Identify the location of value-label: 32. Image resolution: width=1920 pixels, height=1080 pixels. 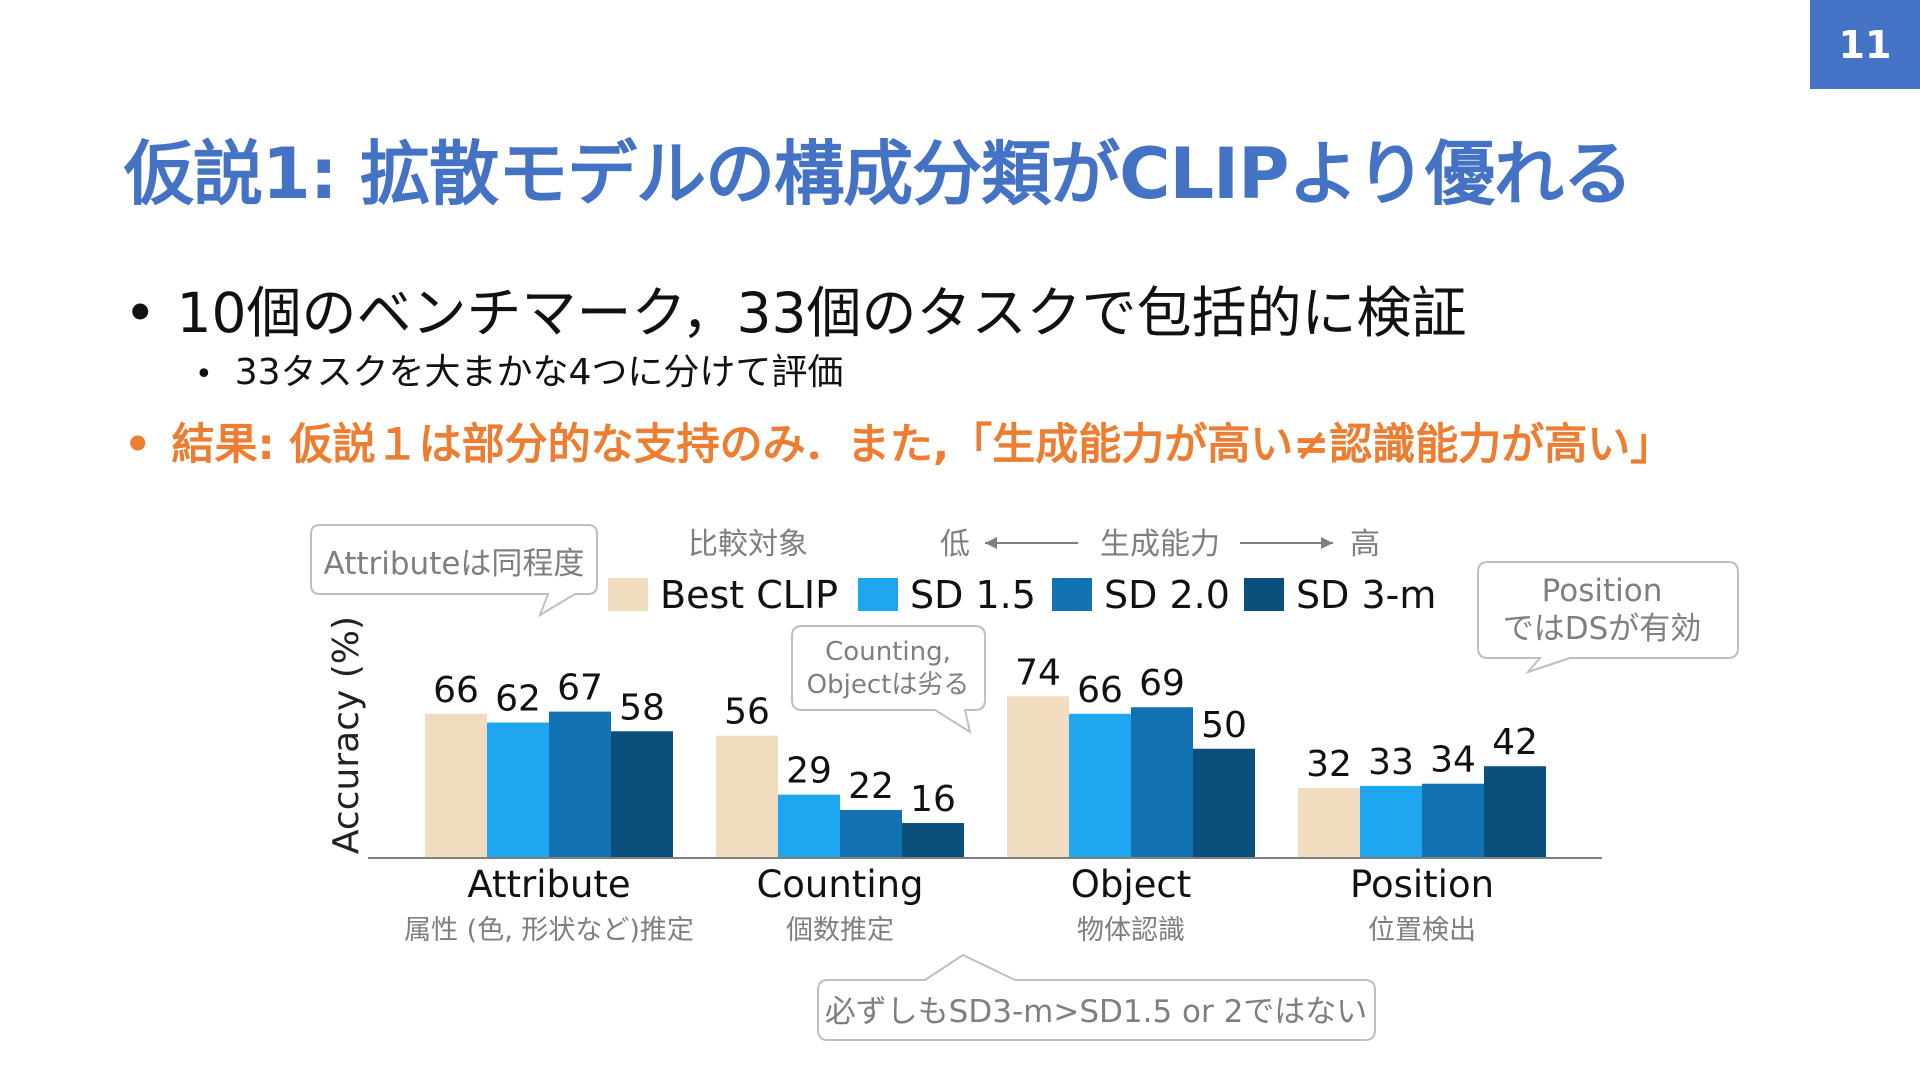
(1329, 764).